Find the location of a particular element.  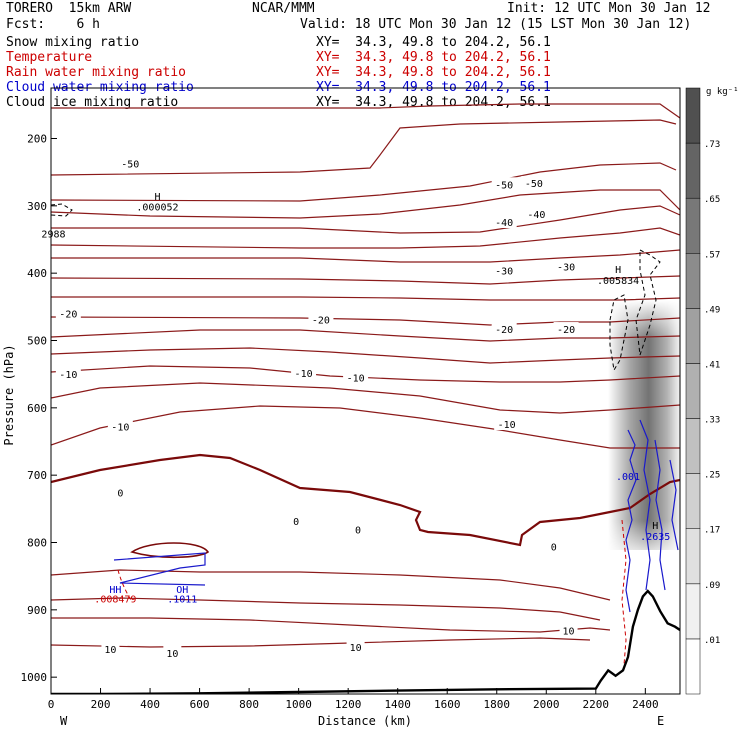

x-tick-label-12: 2400 is located at coordinates (645, 704).